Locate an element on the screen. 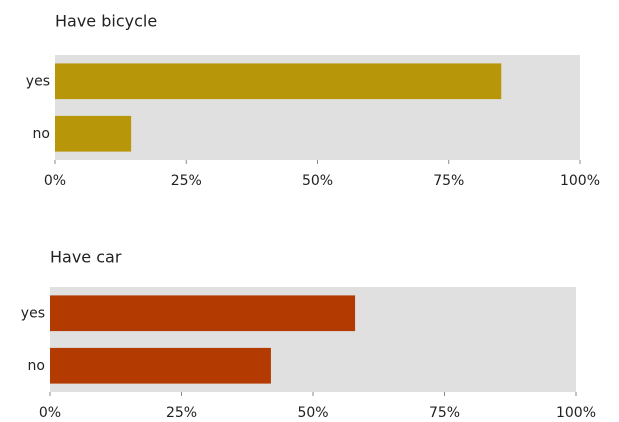 The image size is (619, 422). chart-title: Have car is located at coordinates (86, 257).